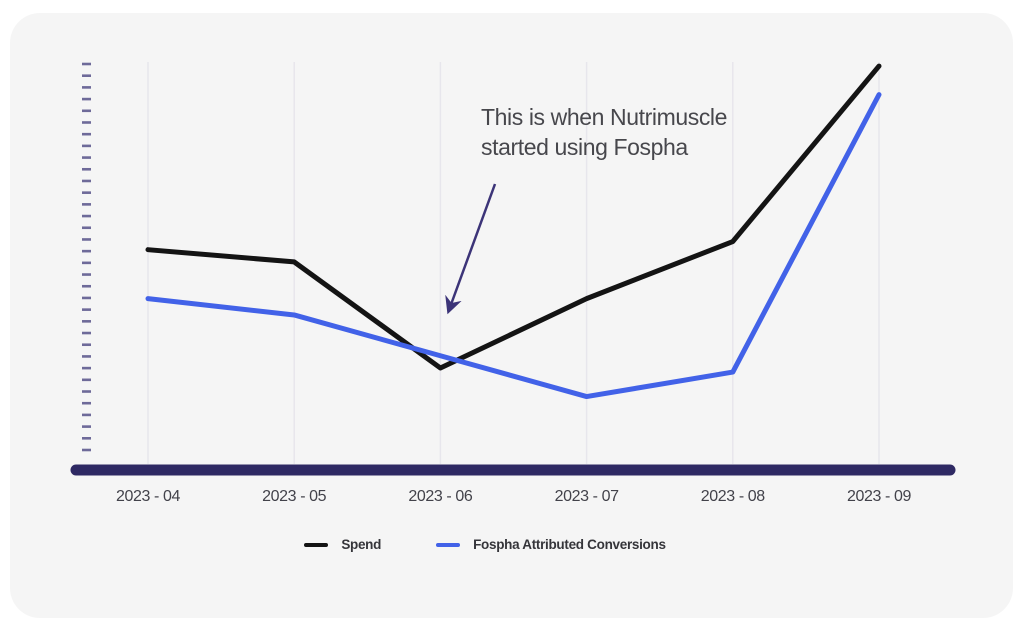  Describe the element at coordinates (584, 147) in the screenshot. I see `annotation-line-2: started using Fospha` at that location.